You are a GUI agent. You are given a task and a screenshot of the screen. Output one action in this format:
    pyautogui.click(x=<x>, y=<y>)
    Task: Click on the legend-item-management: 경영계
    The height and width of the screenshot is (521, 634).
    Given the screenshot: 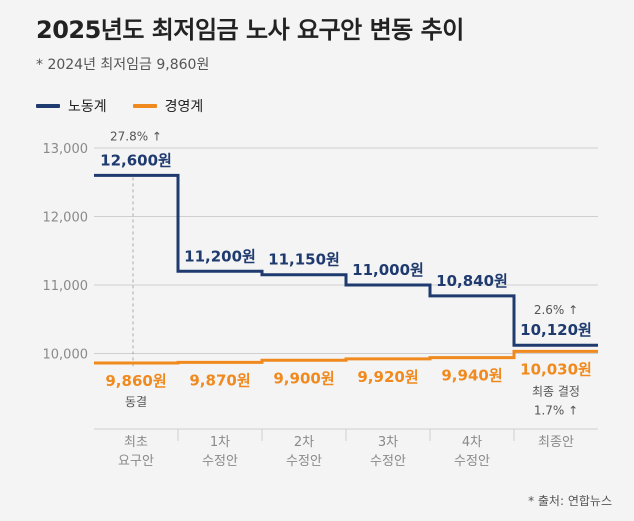 What is the action you would take?
    pyautogui.click(x=168, y=106)
    